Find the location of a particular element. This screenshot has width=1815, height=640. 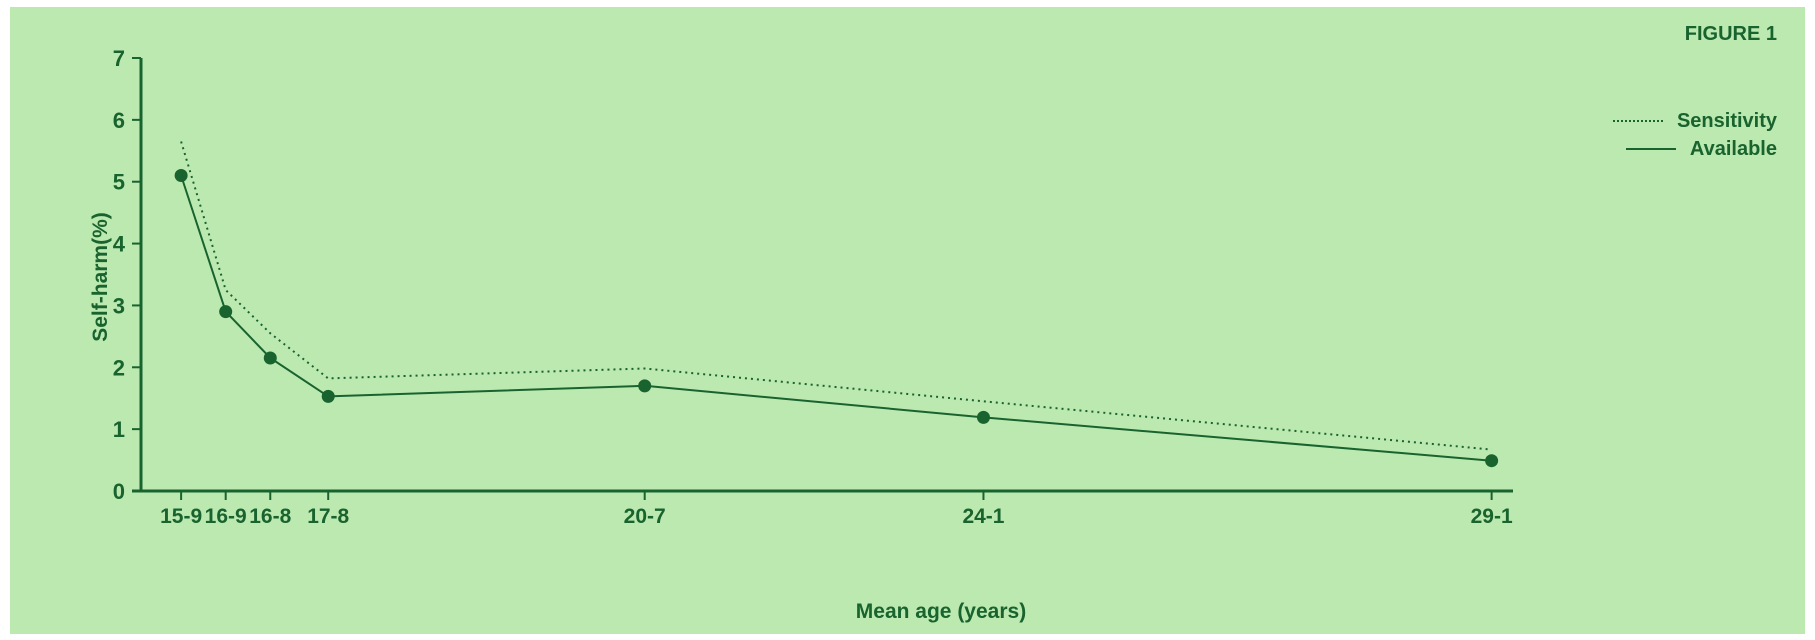

y-axis-title: Self-harm(%) is located at coordinates (100, 277).